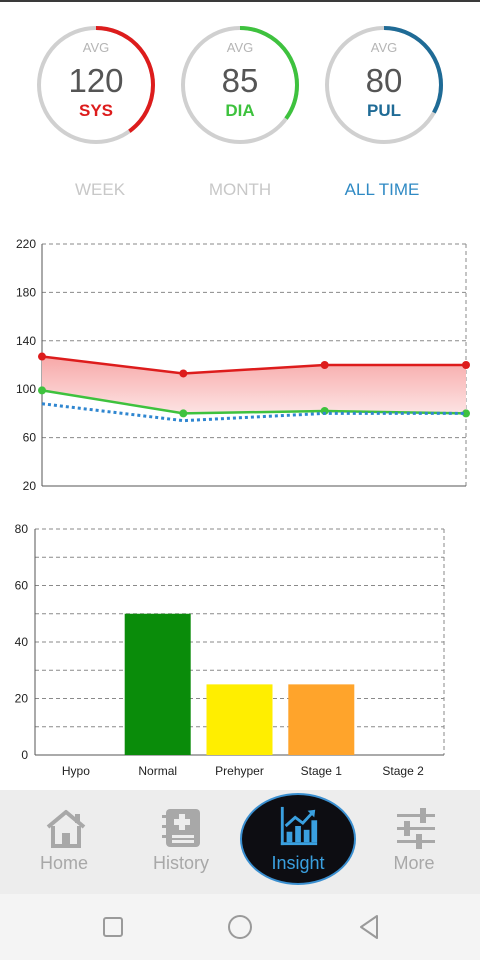  Describe the element at coordinates (414, 863) in the screenshot. I see `nav-more-label: More` at that location.